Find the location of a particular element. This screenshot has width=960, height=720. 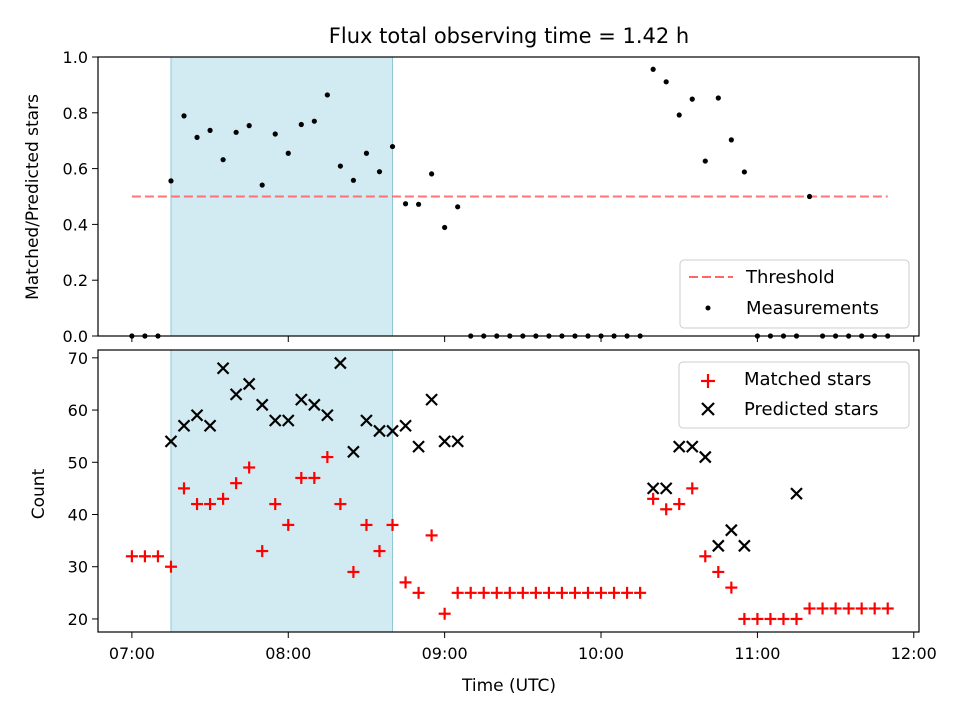

bottom-x-tick-label: 12:00 is located at coordinates (914, 653).